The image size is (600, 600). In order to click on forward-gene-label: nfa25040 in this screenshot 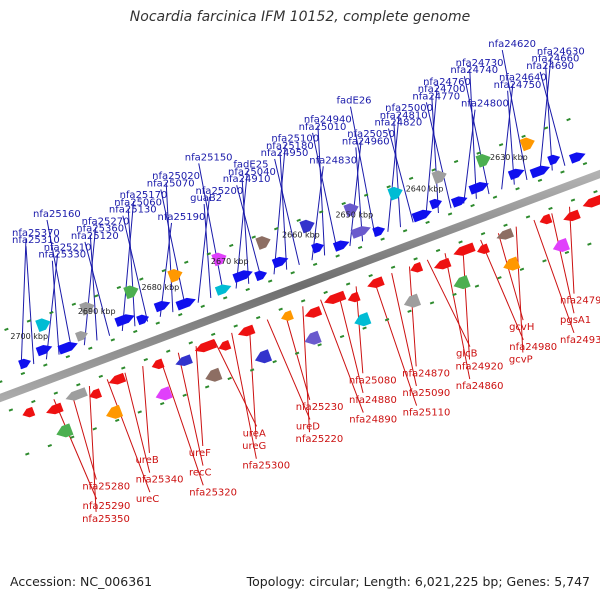, I will do `click(252, 172)`.